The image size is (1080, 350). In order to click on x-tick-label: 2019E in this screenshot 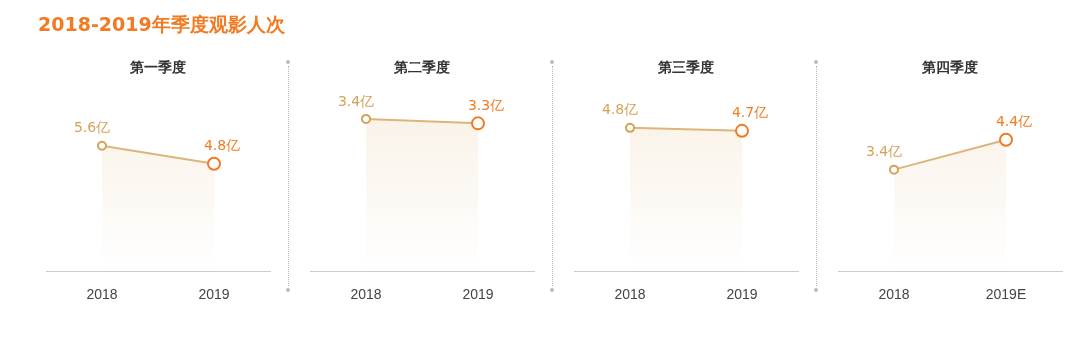, I will do `click(1006, 294)`.